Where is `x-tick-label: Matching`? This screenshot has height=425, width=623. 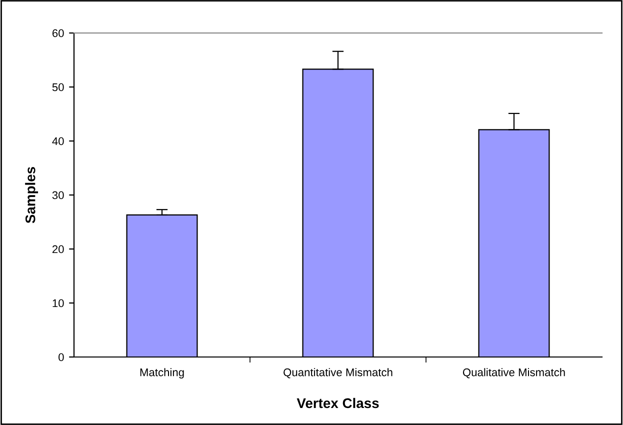 x-tick-label: Matching is located at coordinates (162, 373).